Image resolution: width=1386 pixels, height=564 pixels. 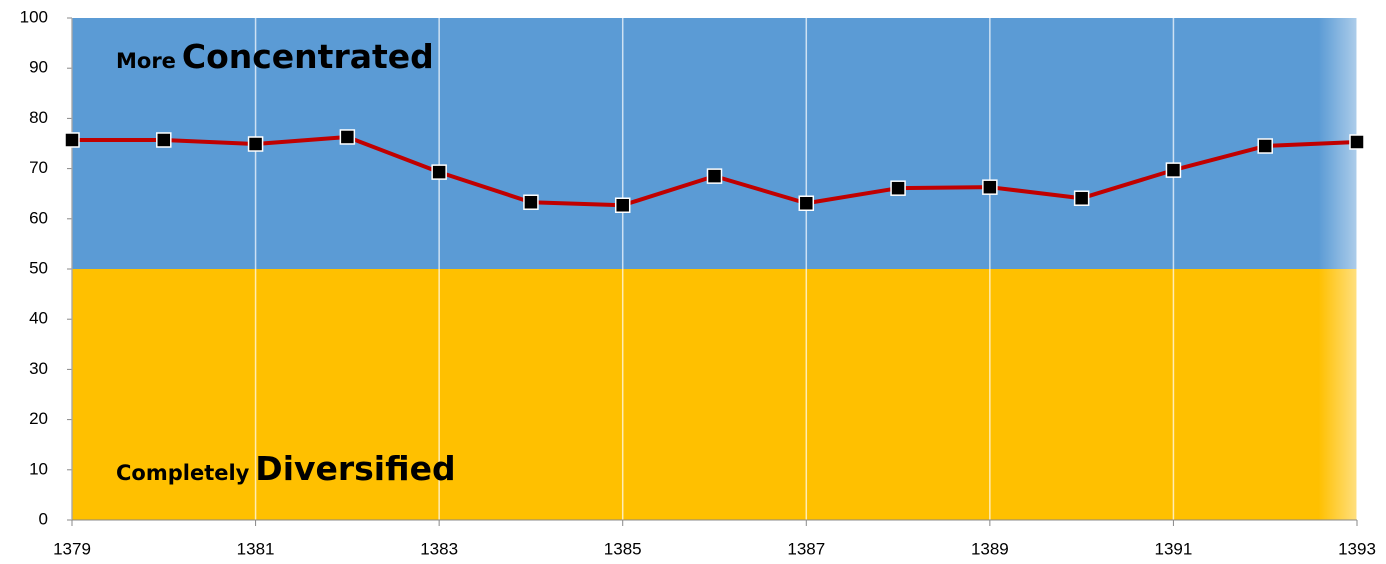 I want to click on x-tick-label: 1391, so click(x=1174, y=548).